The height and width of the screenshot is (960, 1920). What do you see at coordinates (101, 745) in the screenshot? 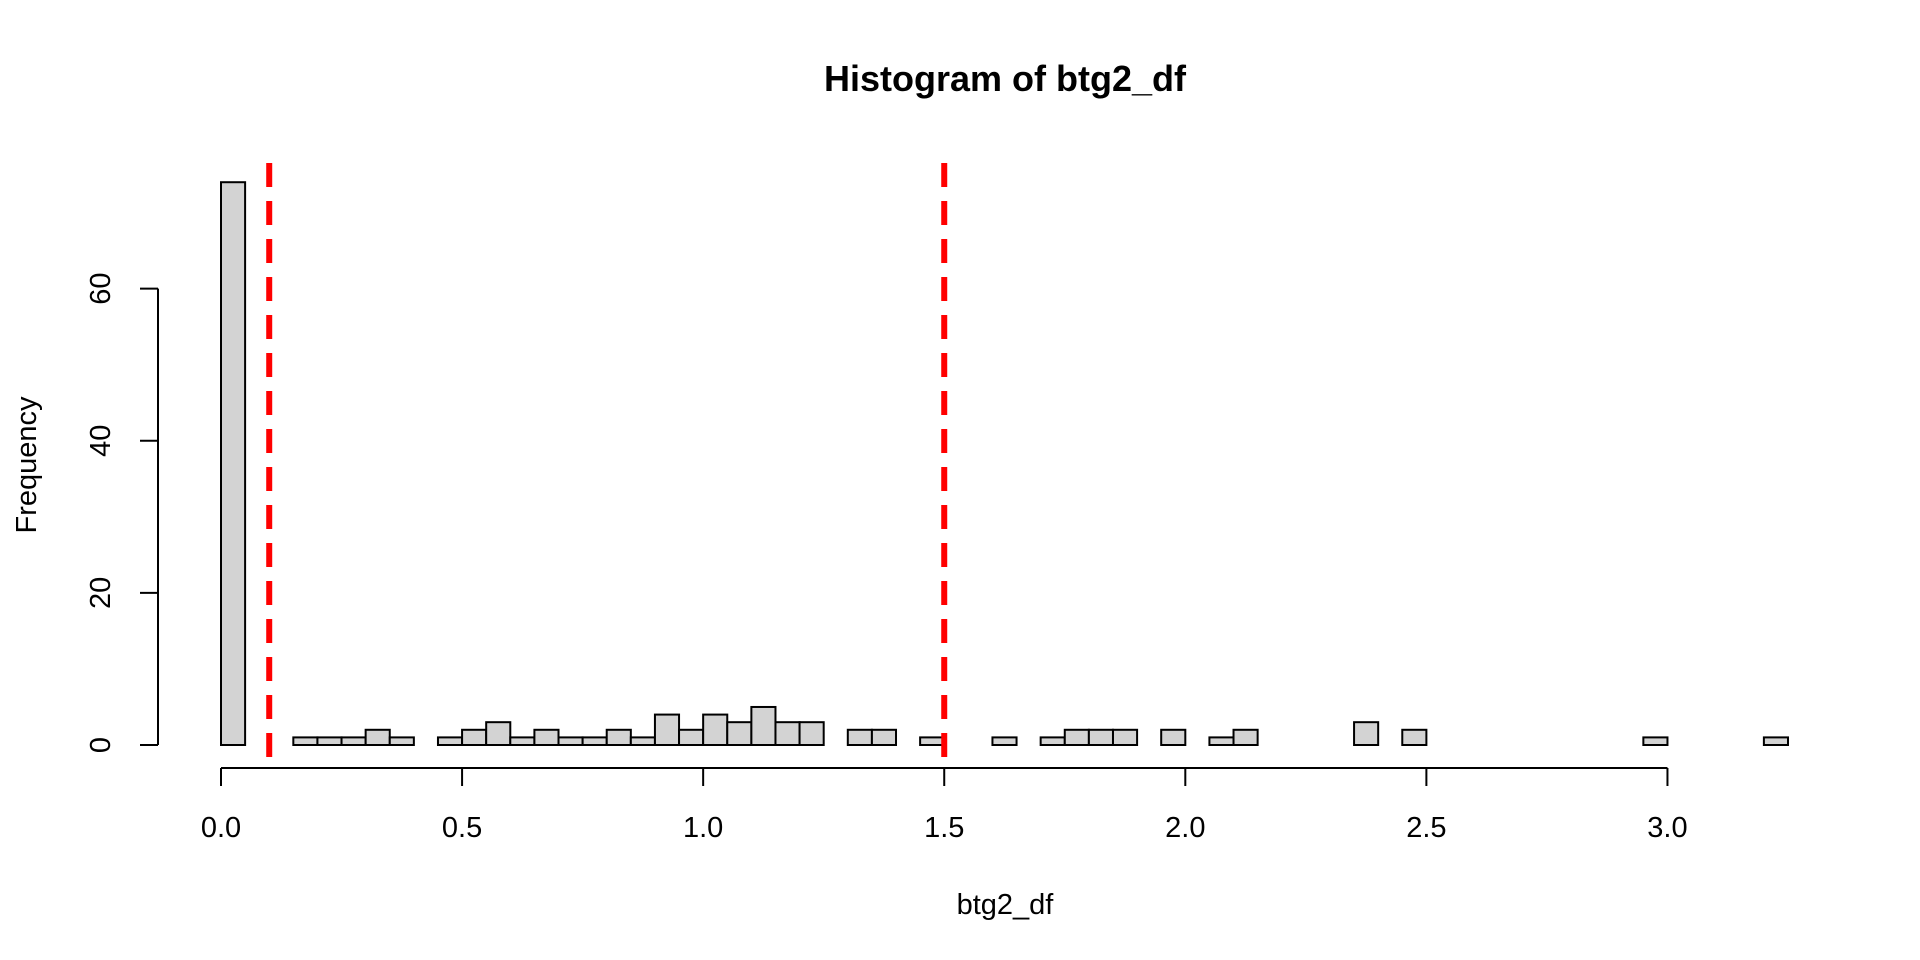
I see `y-tick-label: 0` at bounding box center [101, 745].